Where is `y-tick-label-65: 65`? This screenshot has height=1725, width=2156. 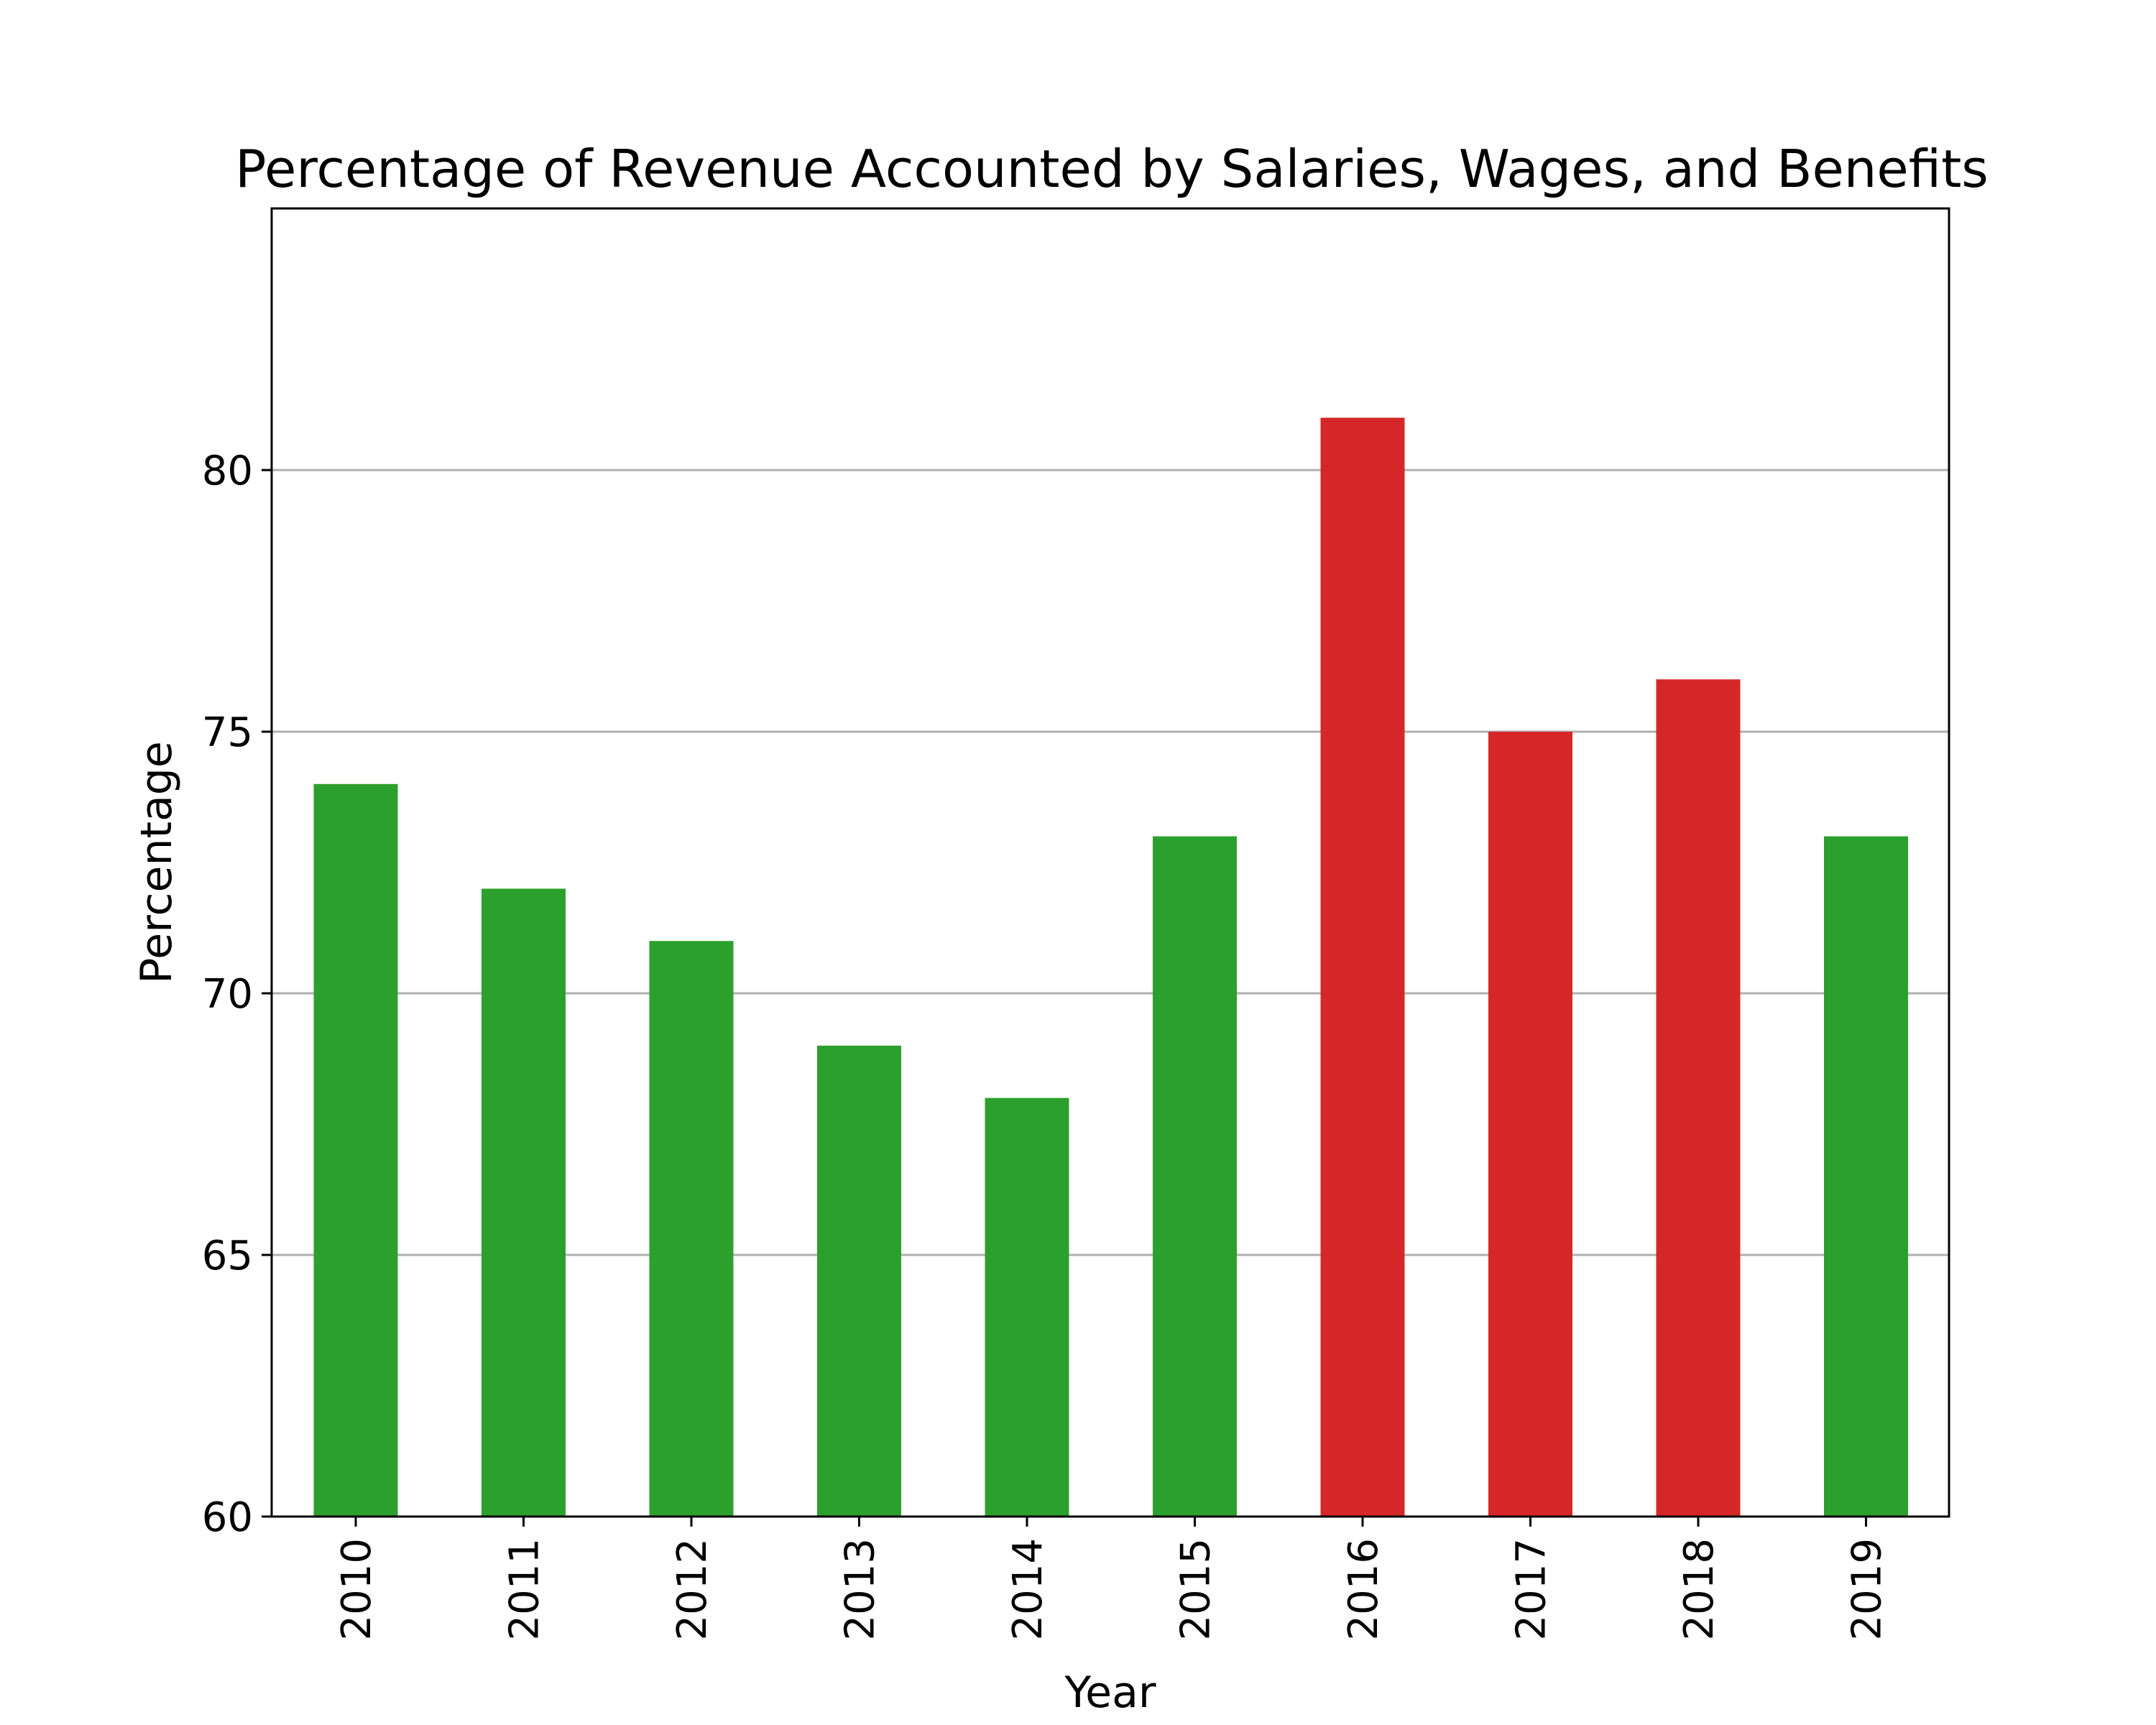 y-tick-label-65: 65 is located at coordinates (228, 1256).